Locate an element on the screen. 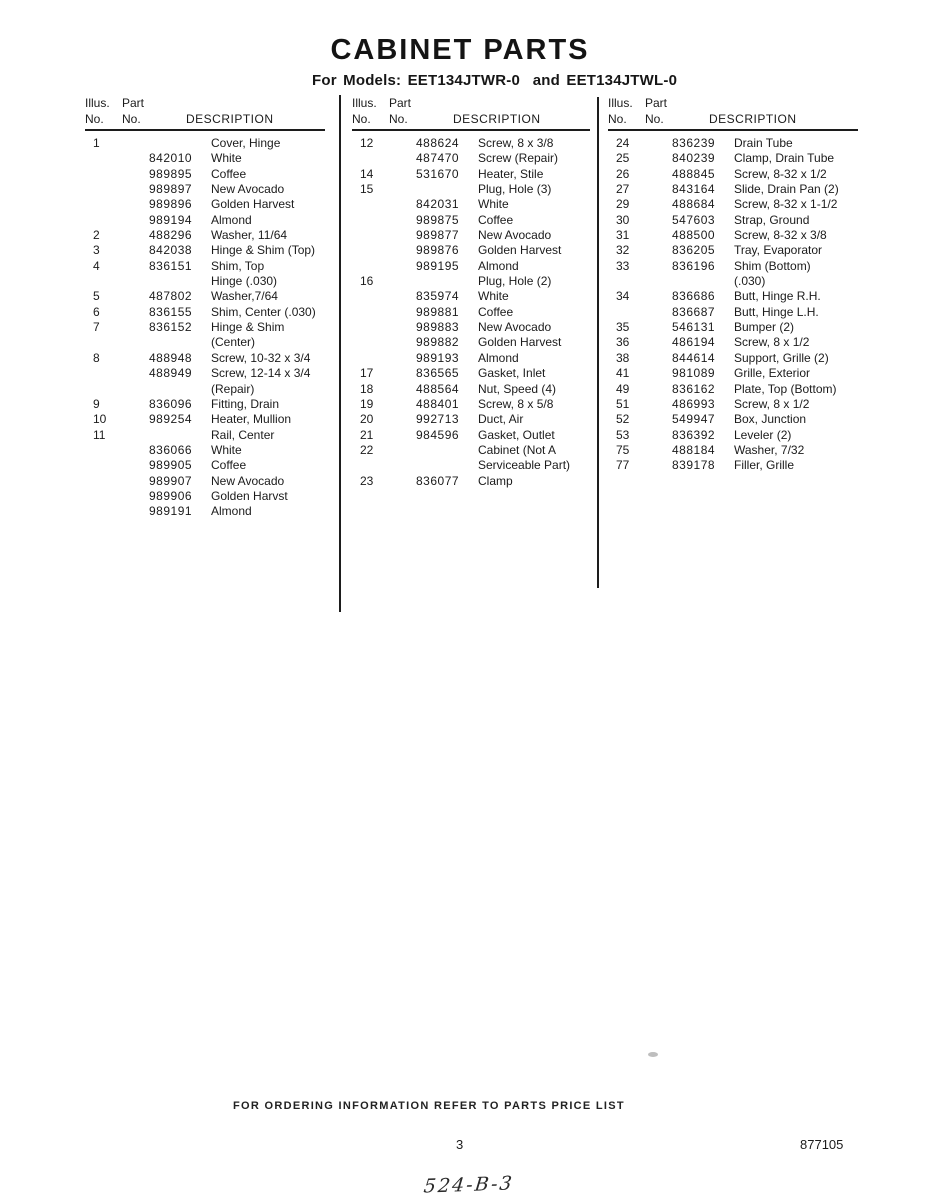  table-row: (Center) is located at coordinates (205, 342).